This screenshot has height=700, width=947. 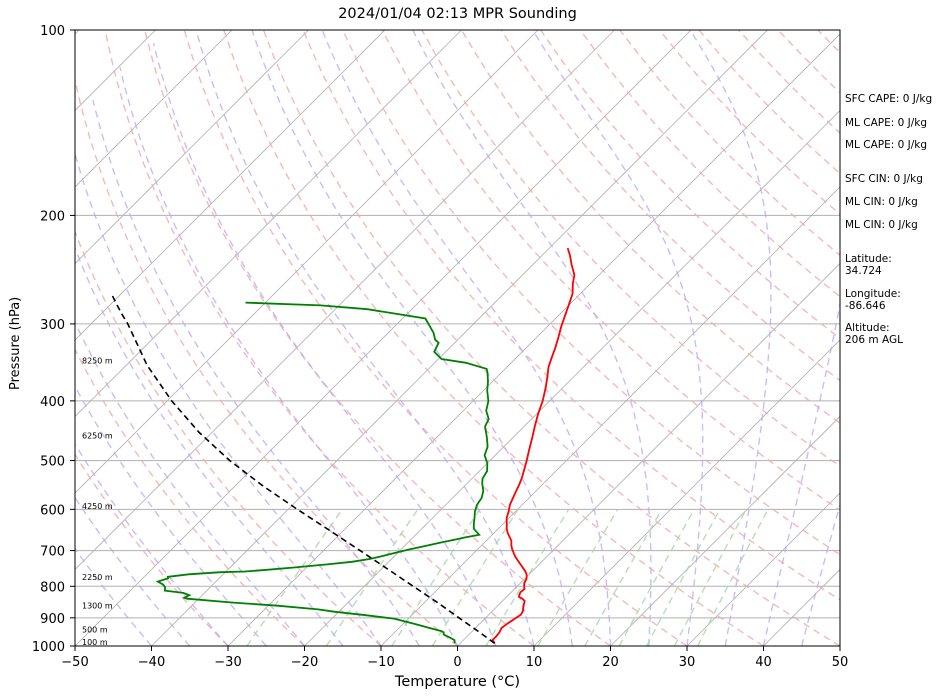 What do you see at coordinates (227, 662) in the screenshot?
I see `x-tick-label: −30` at bounding box center [227, 662].